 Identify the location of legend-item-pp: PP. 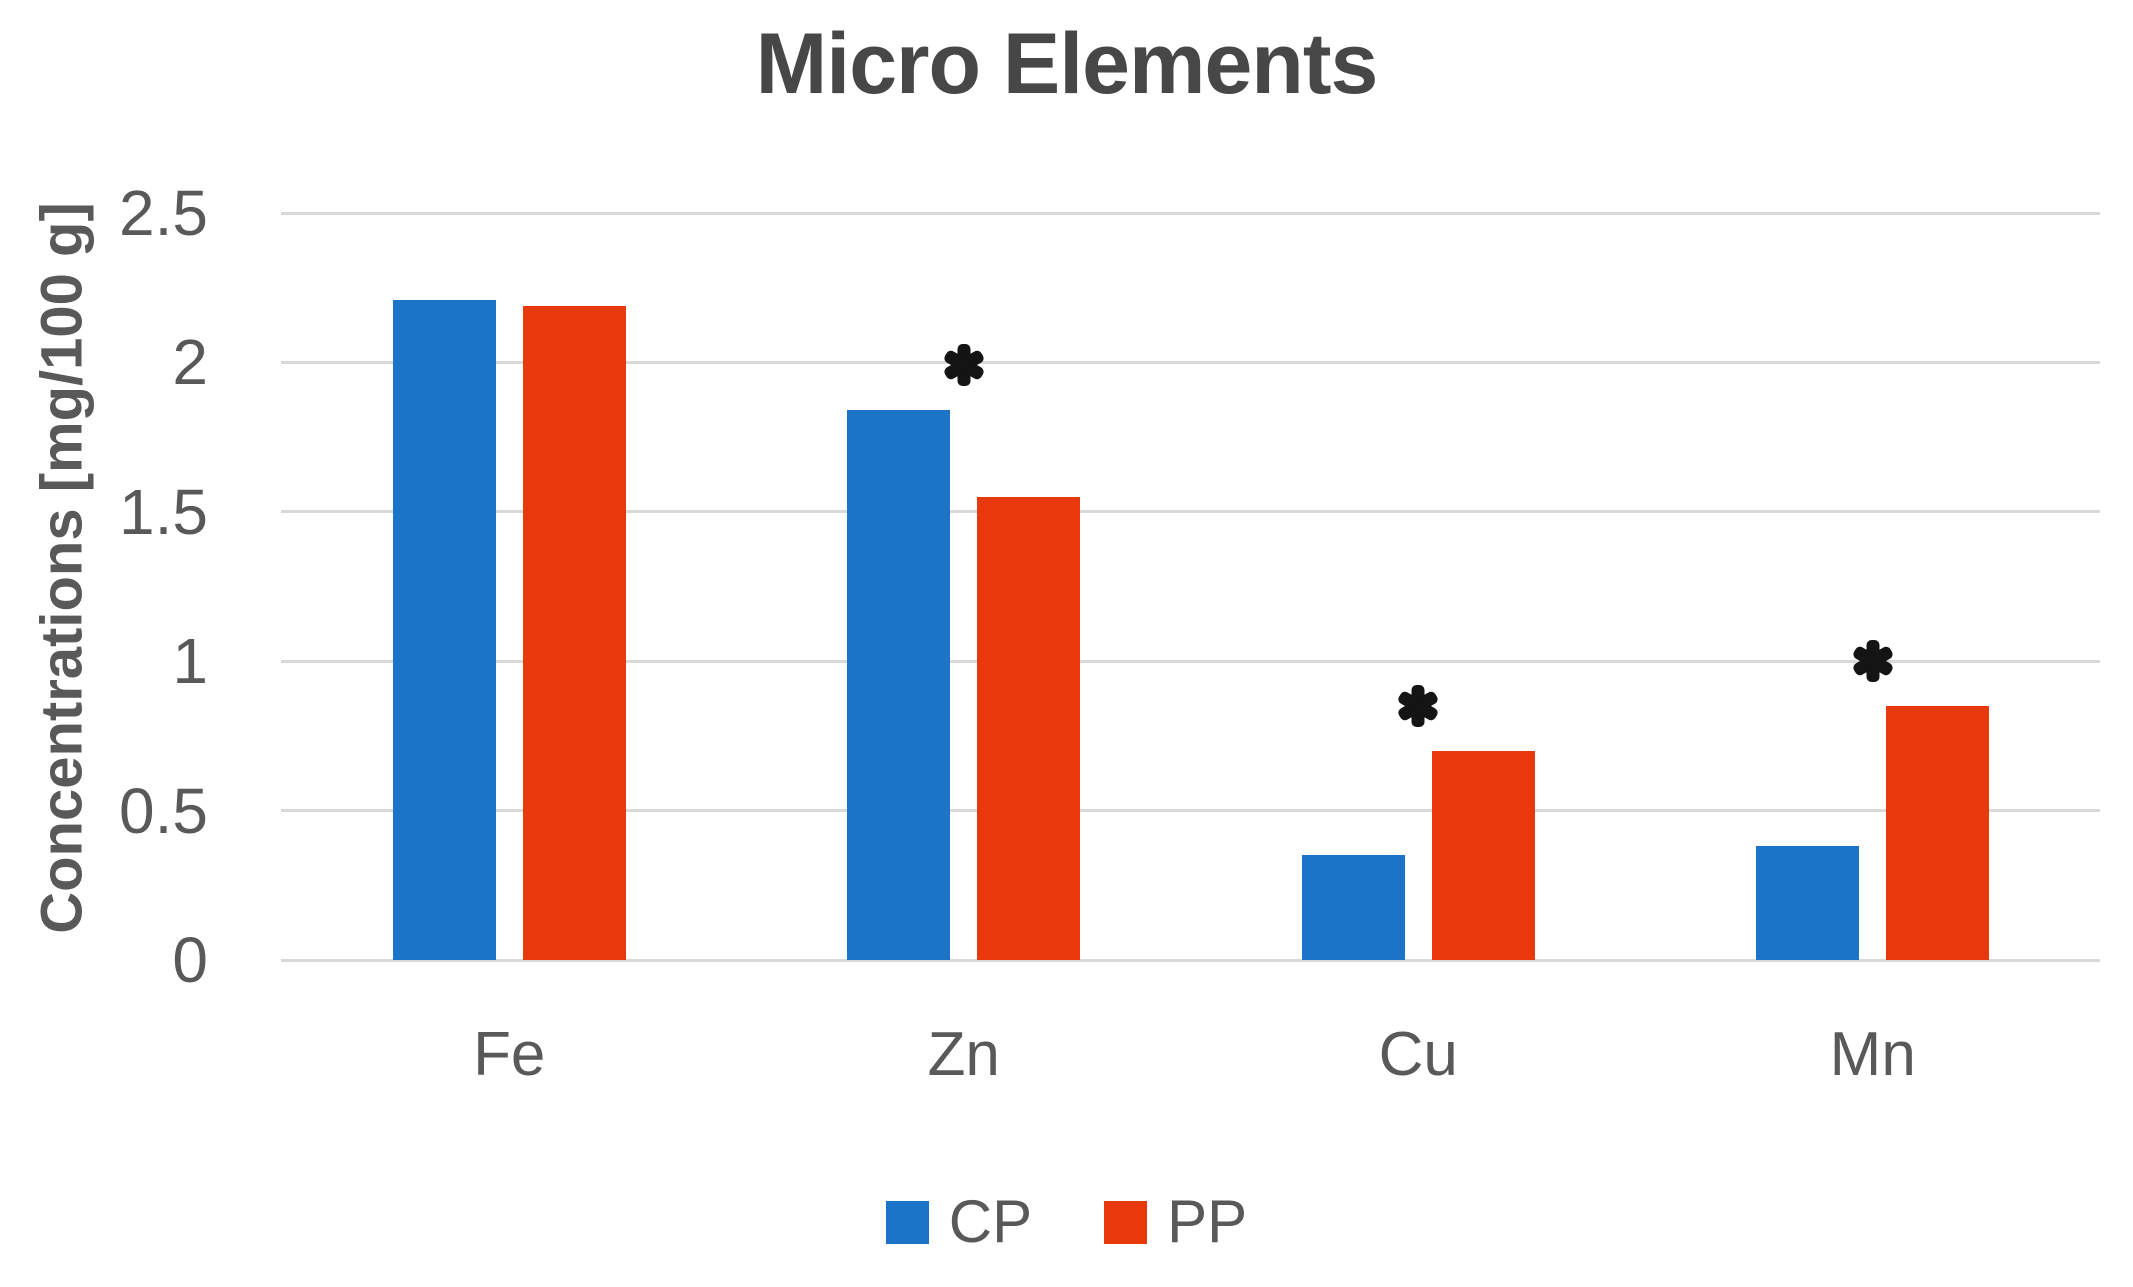
(1175, 1222).